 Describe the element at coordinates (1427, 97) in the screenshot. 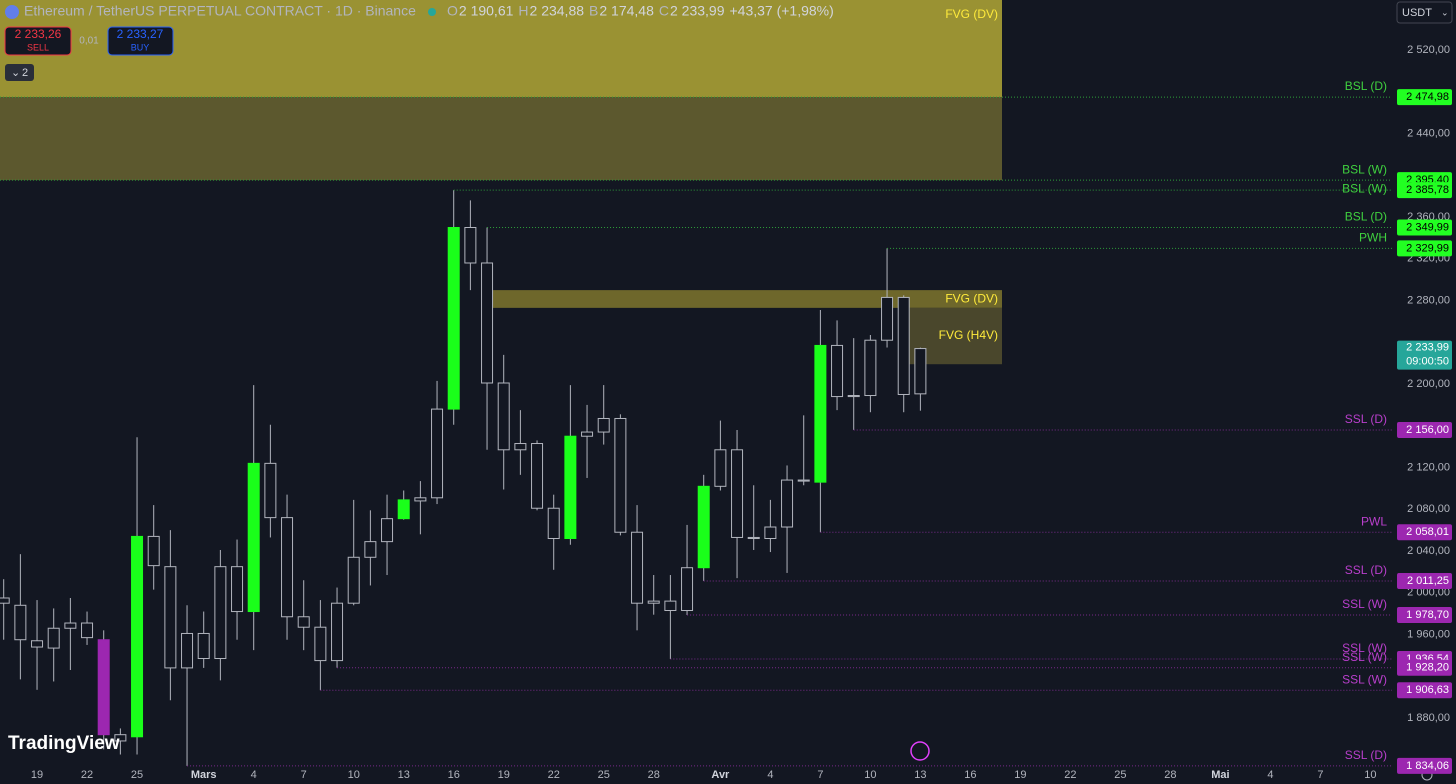

I see `level-price: 2 474,98` at that location.